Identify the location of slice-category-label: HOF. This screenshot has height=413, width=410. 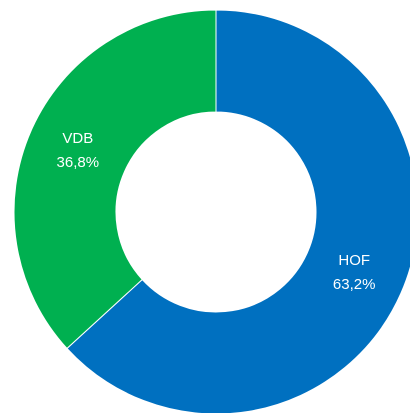
(354, 260).